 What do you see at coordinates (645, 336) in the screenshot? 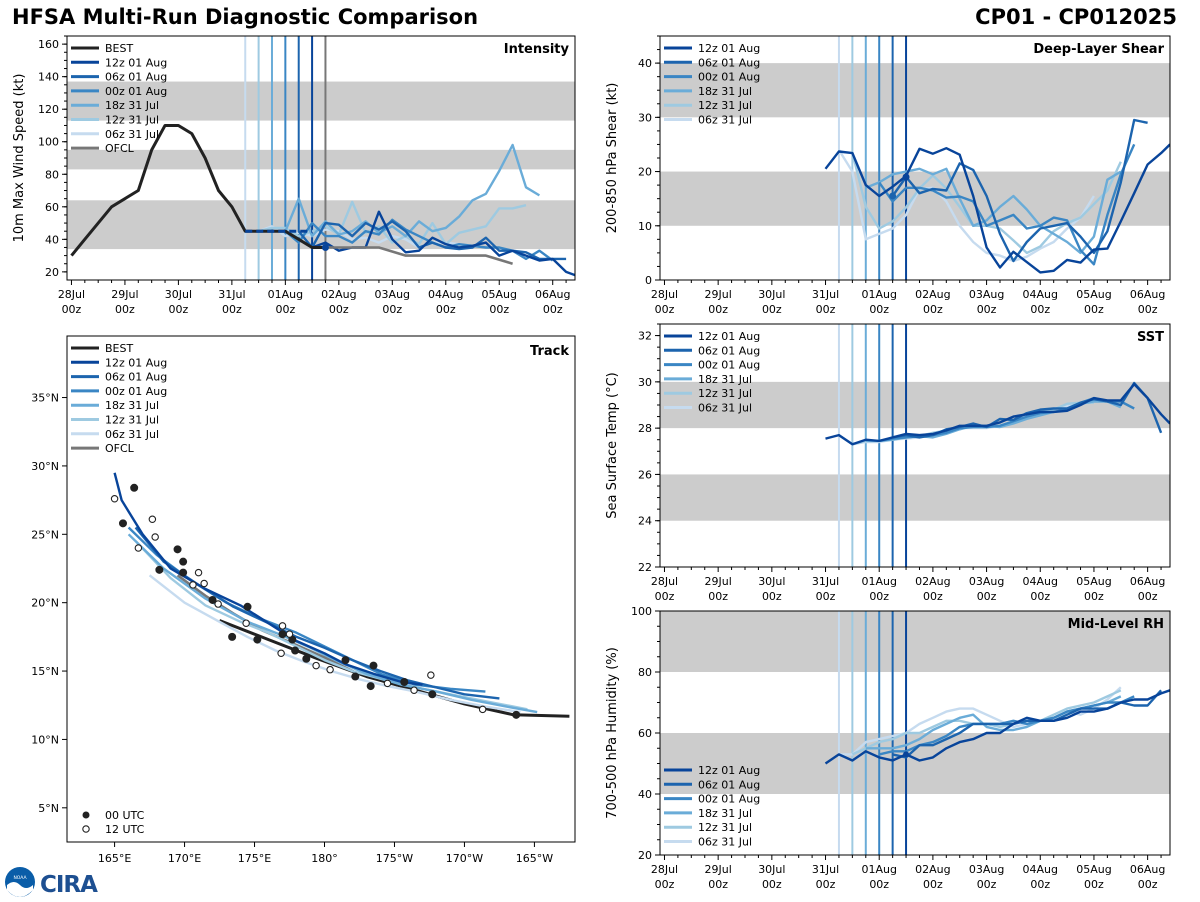
I see `y-tick-label: 32` at bounding box center [645, 336].